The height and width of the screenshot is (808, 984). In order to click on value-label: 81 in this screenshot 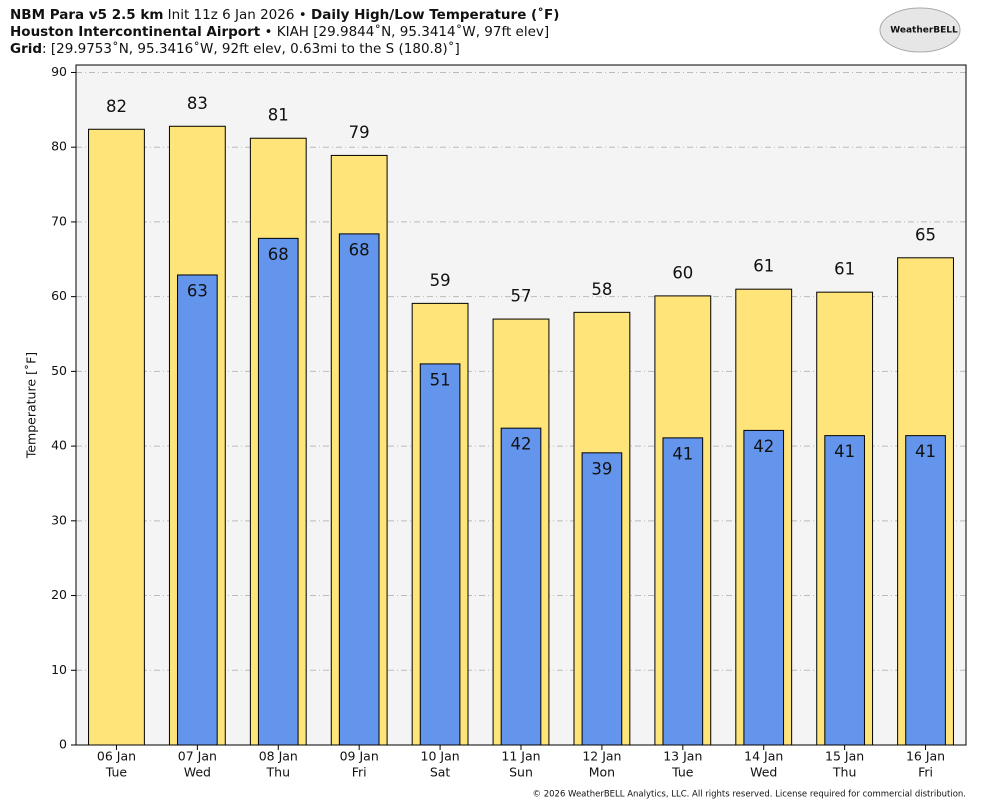, I will do `click(278, 115)`.